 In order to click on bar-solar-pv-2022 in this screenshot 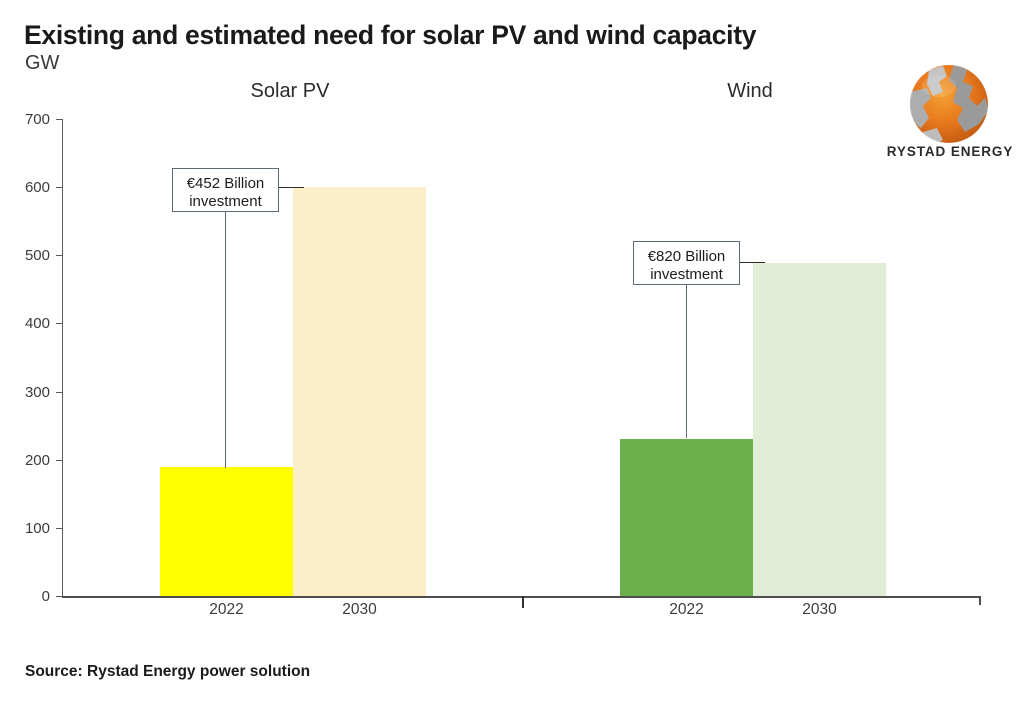, I will do `click(226, 531)`.